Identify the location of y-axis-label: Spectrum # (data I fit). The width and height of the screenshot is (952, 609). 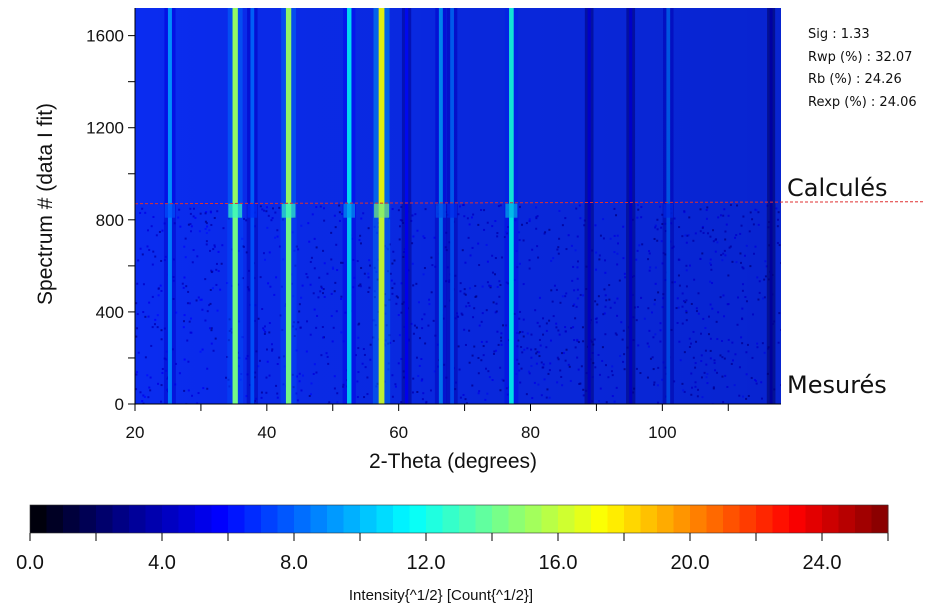
(45, 204).